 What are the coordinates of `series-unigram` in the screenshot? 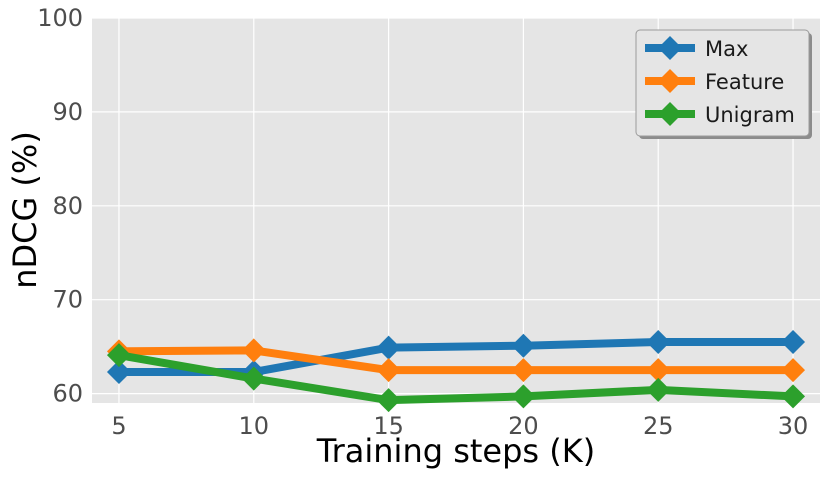 It's located at (456, 378).